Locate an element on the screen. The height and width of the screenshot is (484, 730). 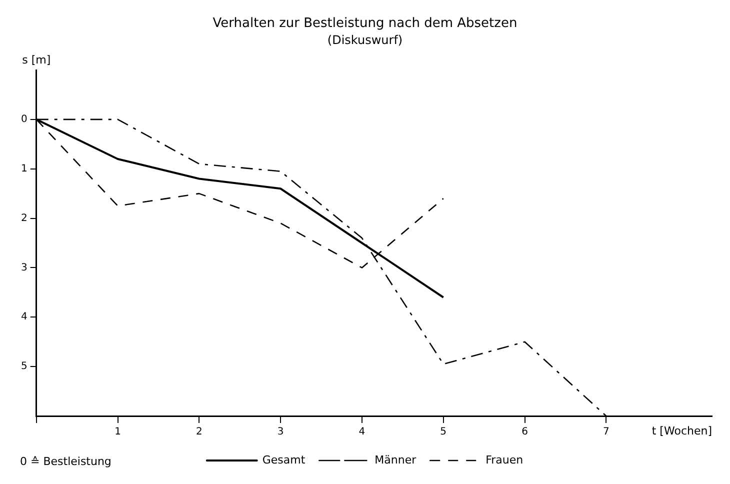
y-axis-title: s [m] is located at coordinates (36, 59).